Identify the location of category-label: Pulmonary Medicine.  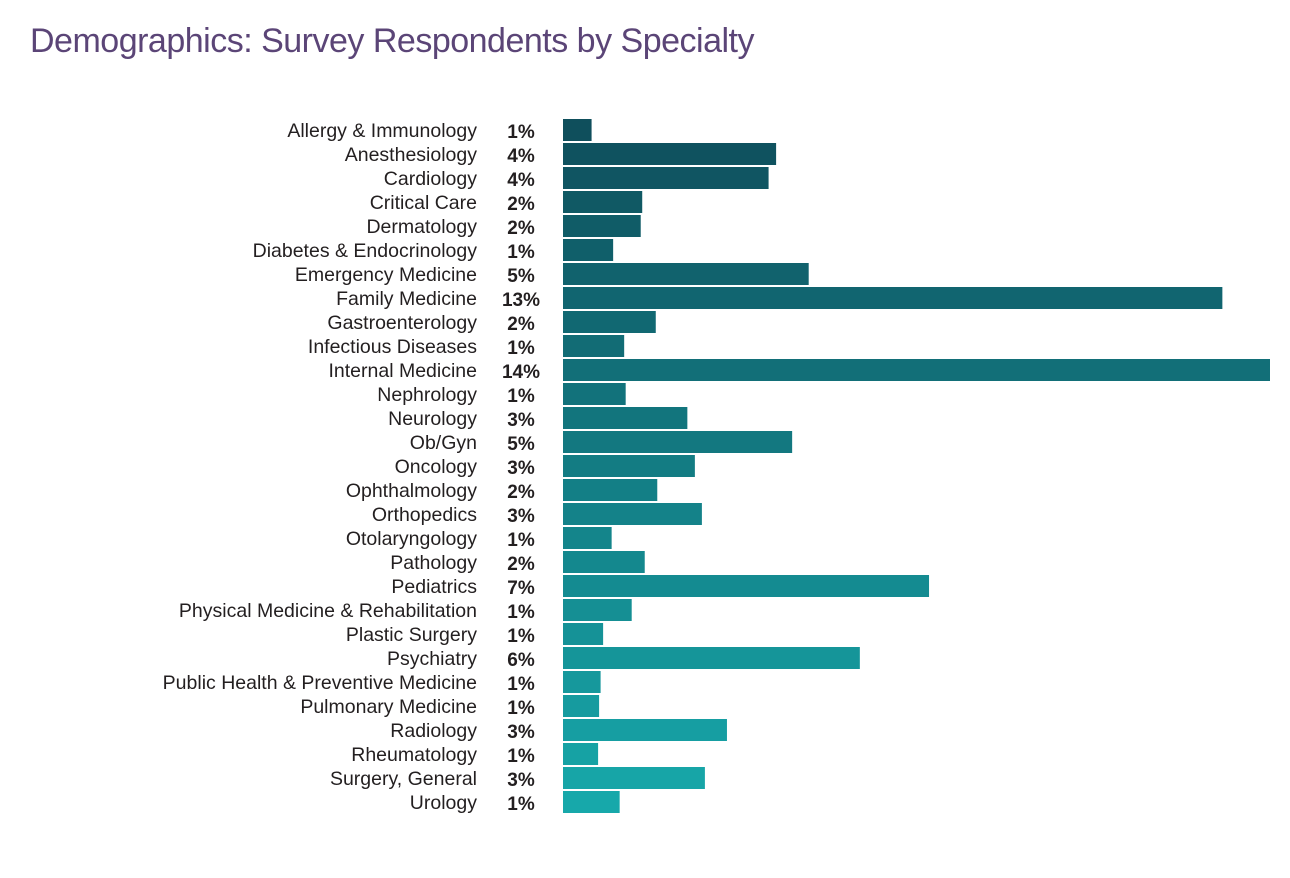
(388, 707).